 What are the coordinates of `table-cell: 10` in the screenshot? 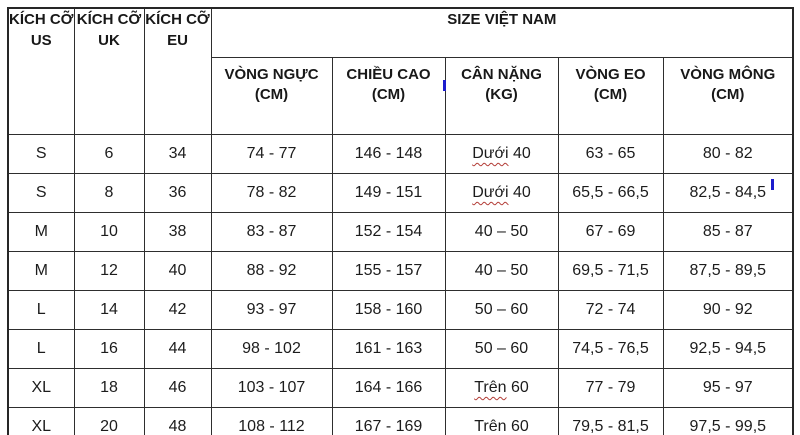 It's located at (109, 232).